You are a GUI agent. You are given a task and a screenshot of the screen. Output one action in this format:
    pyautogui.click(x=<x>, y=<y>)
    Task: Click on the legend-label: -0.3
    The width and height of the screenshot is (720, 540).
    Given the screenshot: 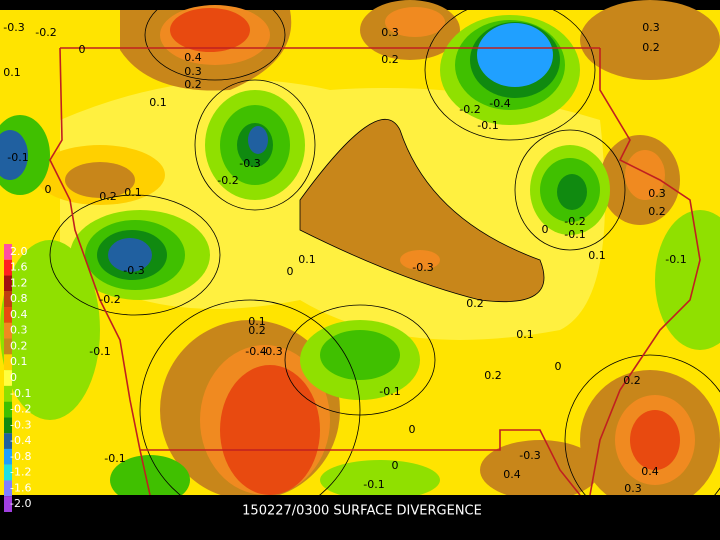 What is the action you would take?
    pyautogui.click(x=20, y=424)
    